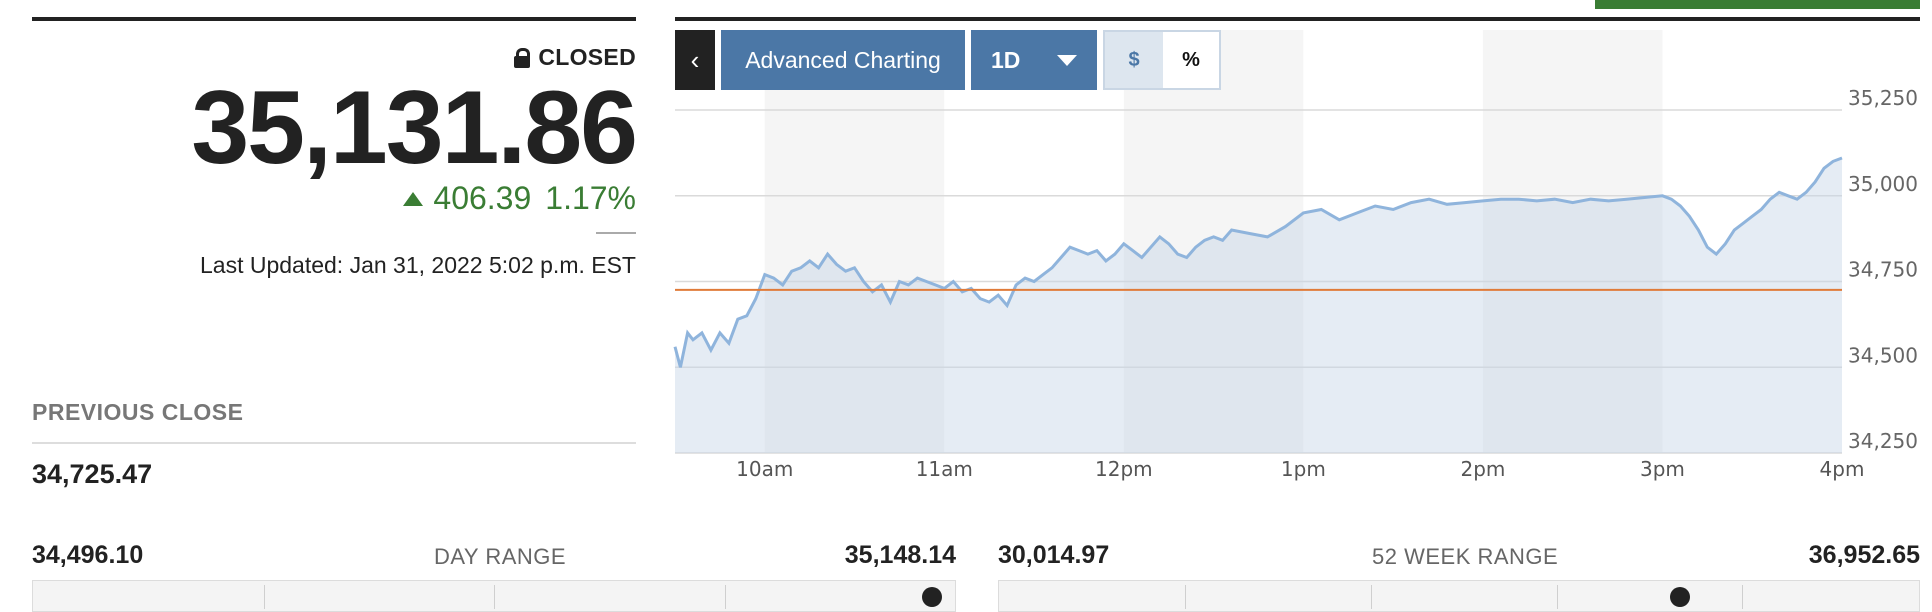  What do you see at coordinates (587, 57) in the screenshot?
I see `market-status-label: CLOSED` at bounding box center [587, 57].